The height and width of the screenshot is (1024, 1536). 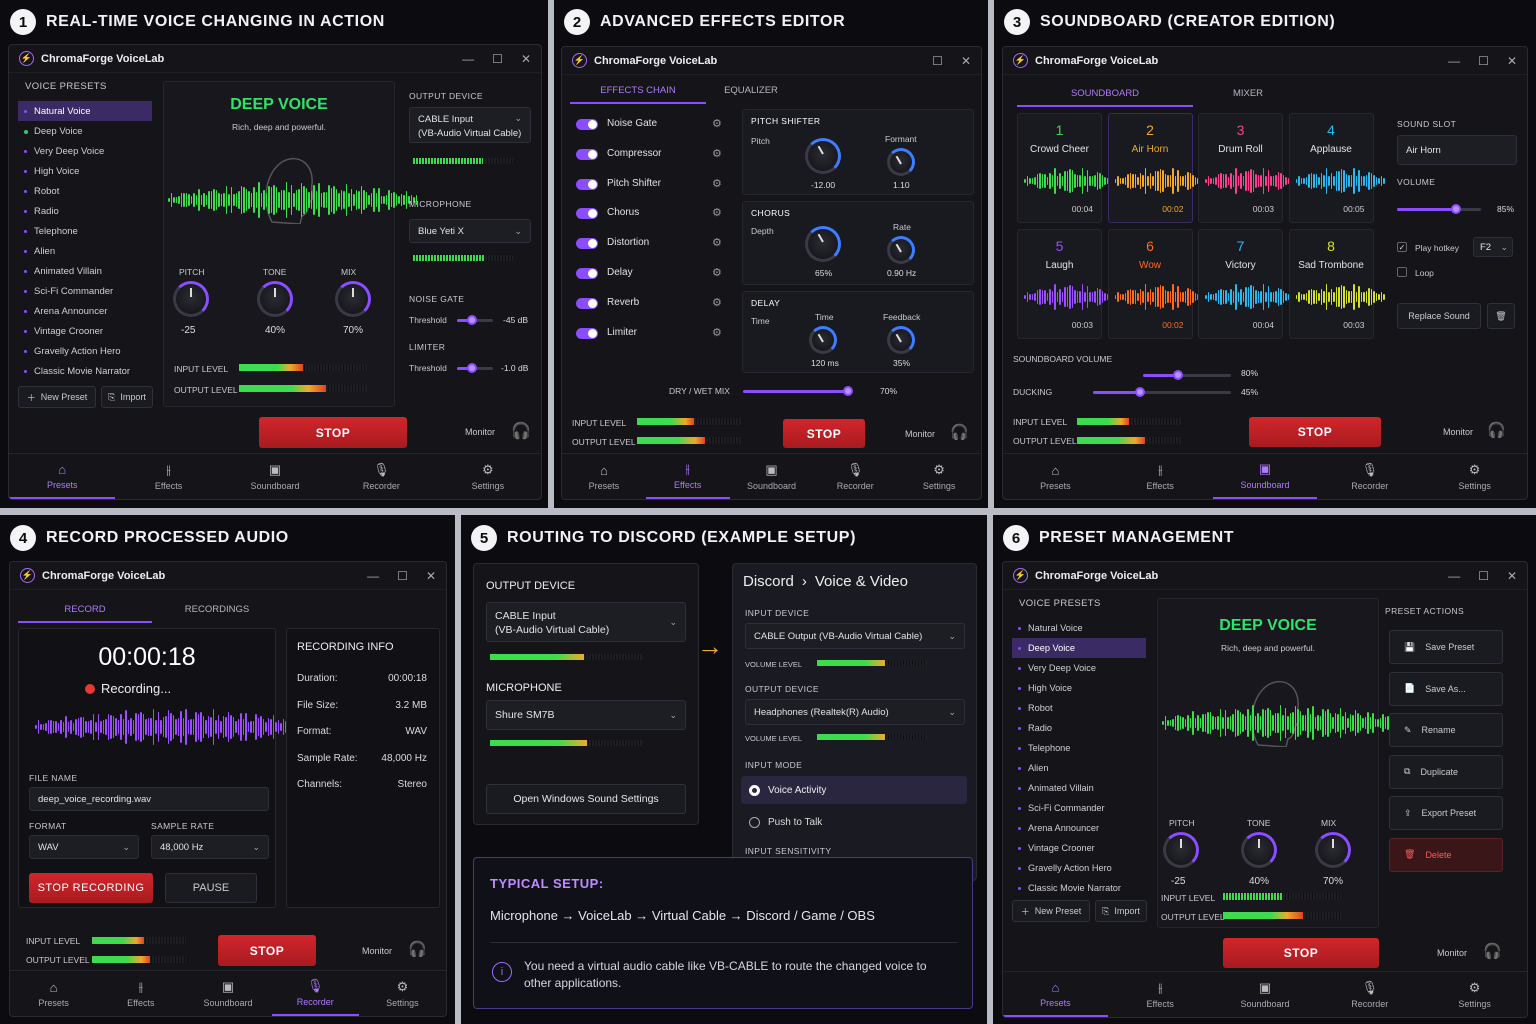 What do you see at coordinates (211, 888) in the screenshot?
I see `pause-button: PAUSE` at bounding box center [211, 888].